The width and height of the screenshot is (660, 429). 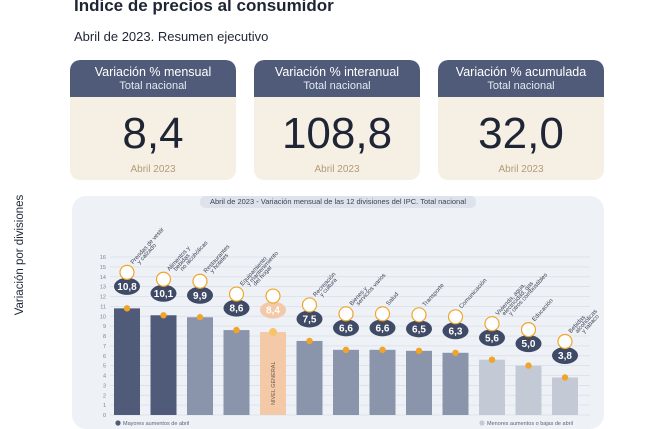 I want to click on category-label: Educación, so click(x=543, y=310).